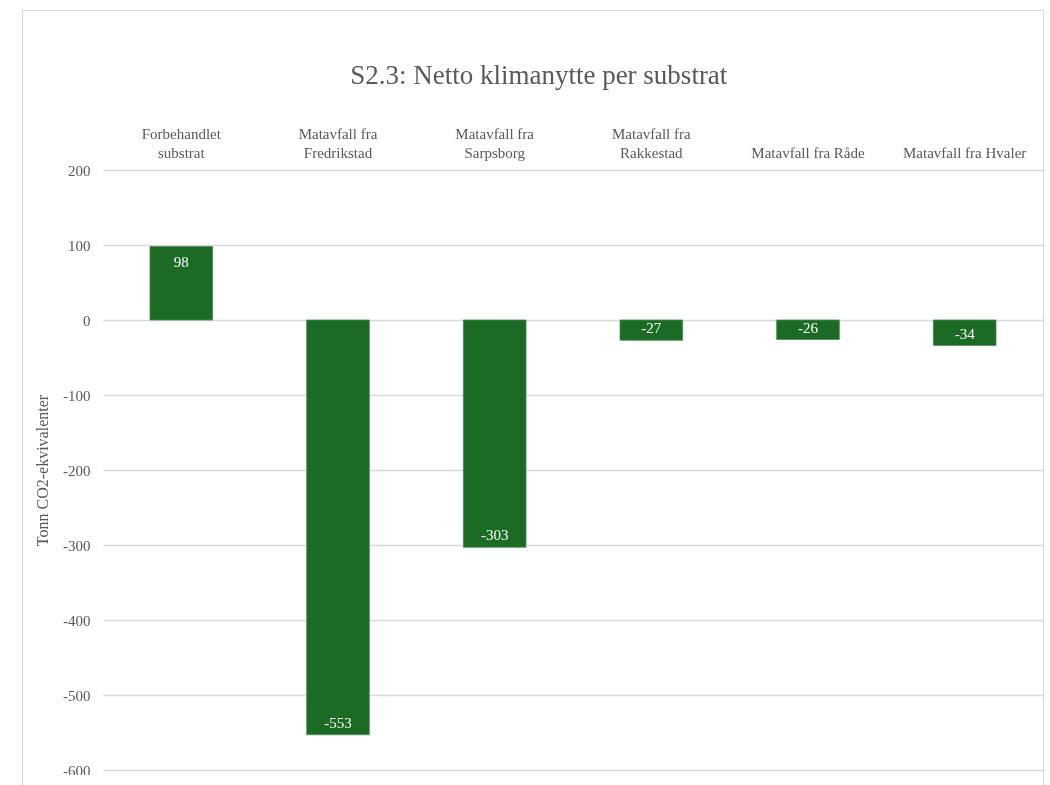 This screenshot has height=785, width=1050. What do you see at coordinates (77, 395) in the screenshot?
I see `y-tick-label: -100` at bounding box center [77, 395].